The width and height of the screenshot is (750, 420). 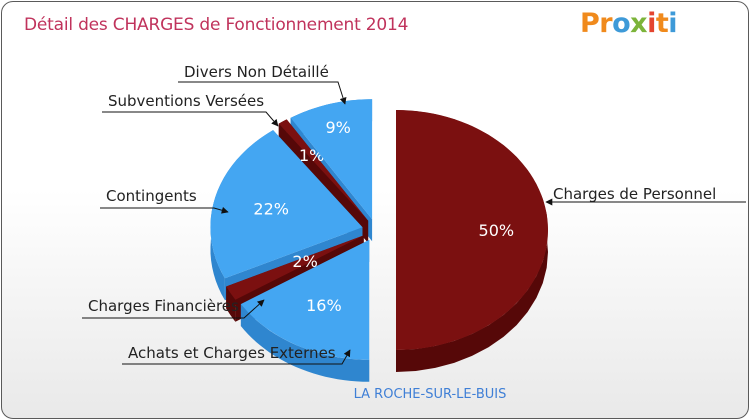 I want to click on slice-label-3: Contingents, so click(x=151, y=196).